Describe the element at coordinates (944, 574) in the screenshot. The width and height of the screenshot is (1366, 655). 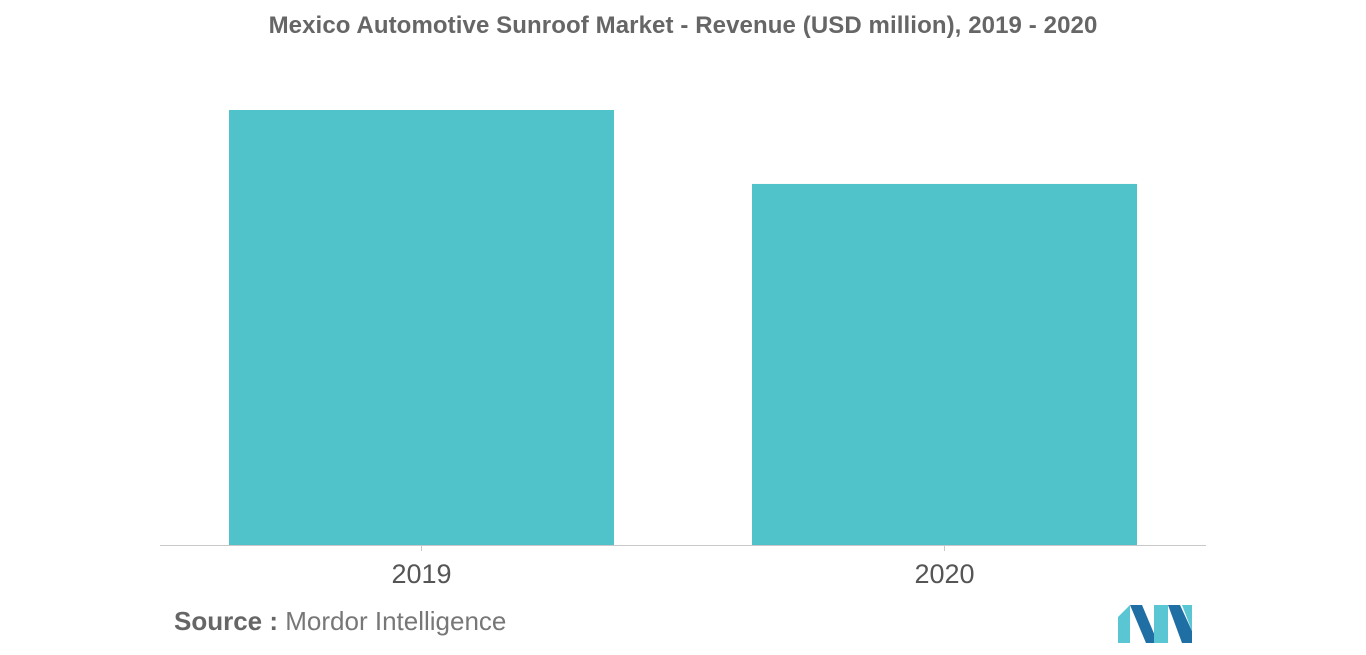
I see `x-tick-label-2020: 2020` at that location.